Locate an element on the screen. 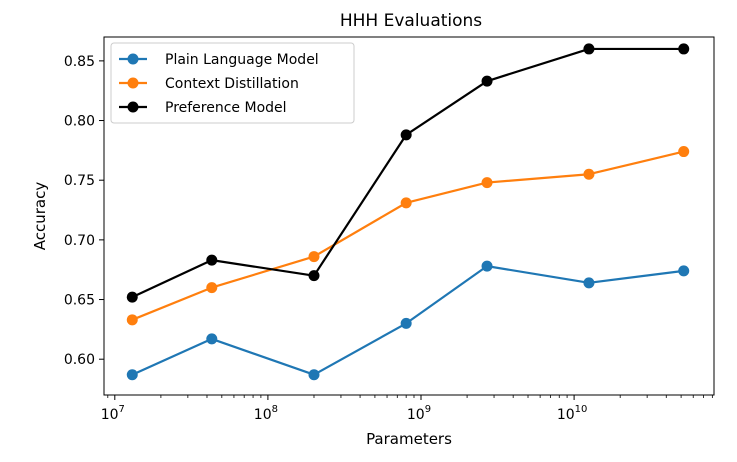 Image resolution: width=737 pixels, height=462 pixels. legend-label-plain-language-model: Plain Language Model is located at coordinates (242, 60).